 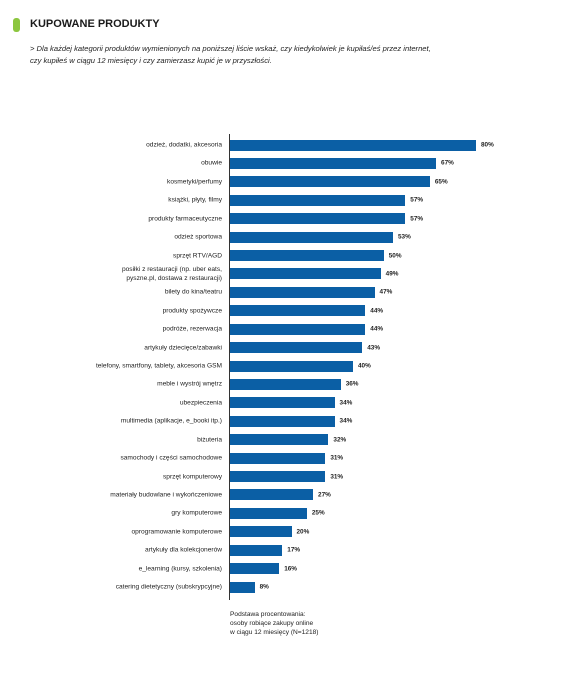 What do you see at coordinates (195, 200) in the screenshot?
I see `category-label: książki, płyty, filmy` at bounding box center [195, 200].